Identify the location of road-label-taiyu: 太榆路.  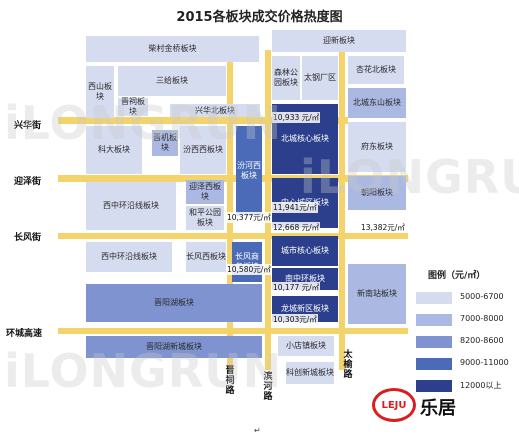
(348, 365).